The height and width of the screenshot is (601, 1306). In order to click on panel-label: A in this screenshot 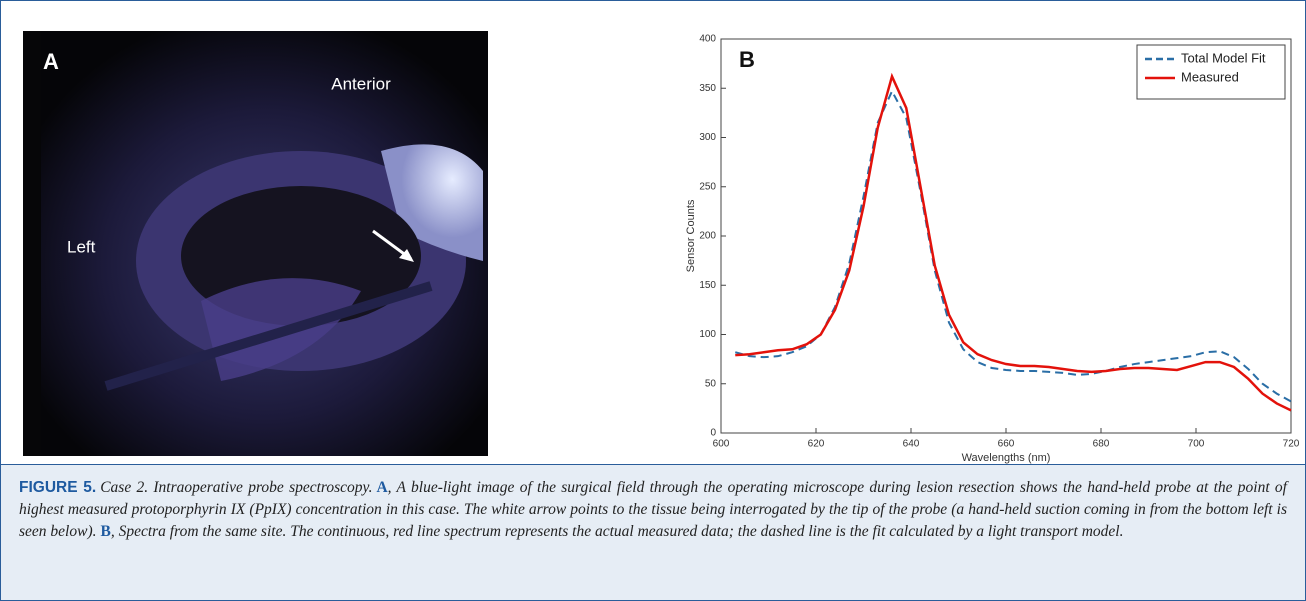, I will do `click(51, 61)`.